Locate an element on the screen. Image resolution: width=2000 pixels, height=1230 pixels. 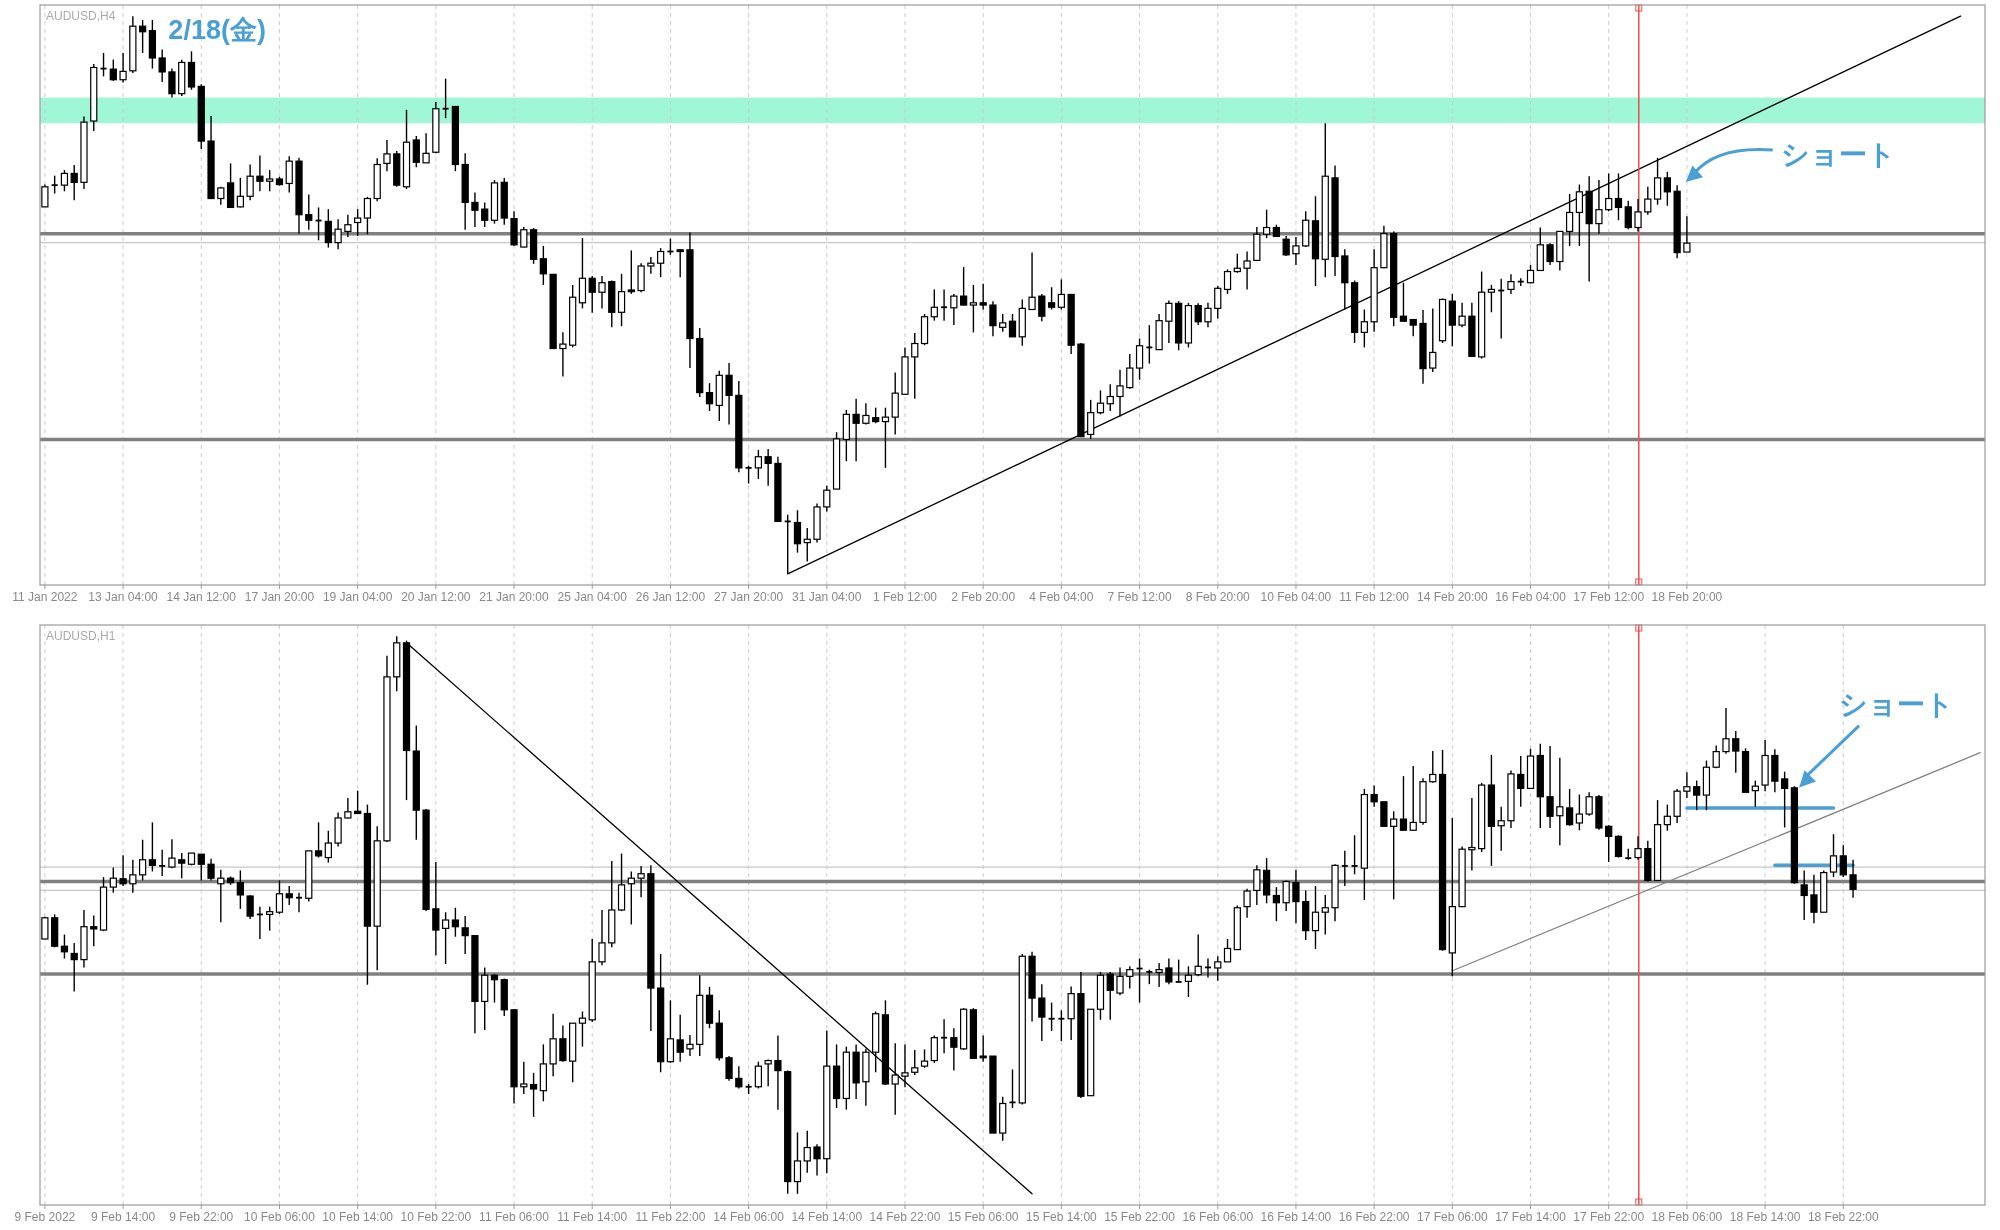
x-tick-label: 16 Feb 22:00 is located at coordinates (1374, 1217).